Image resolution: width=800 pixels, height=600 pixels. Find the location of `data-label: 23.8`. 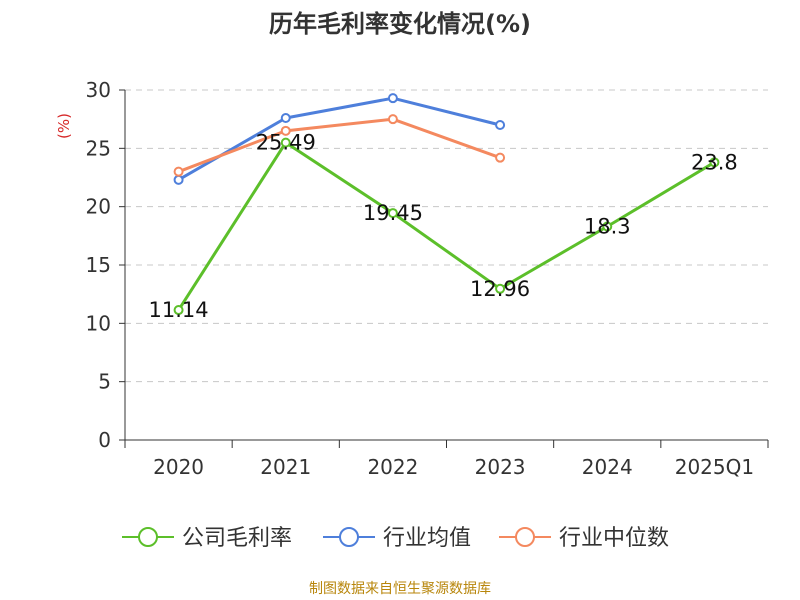

data-label: 23.8 is located at coordinates (714, 162).